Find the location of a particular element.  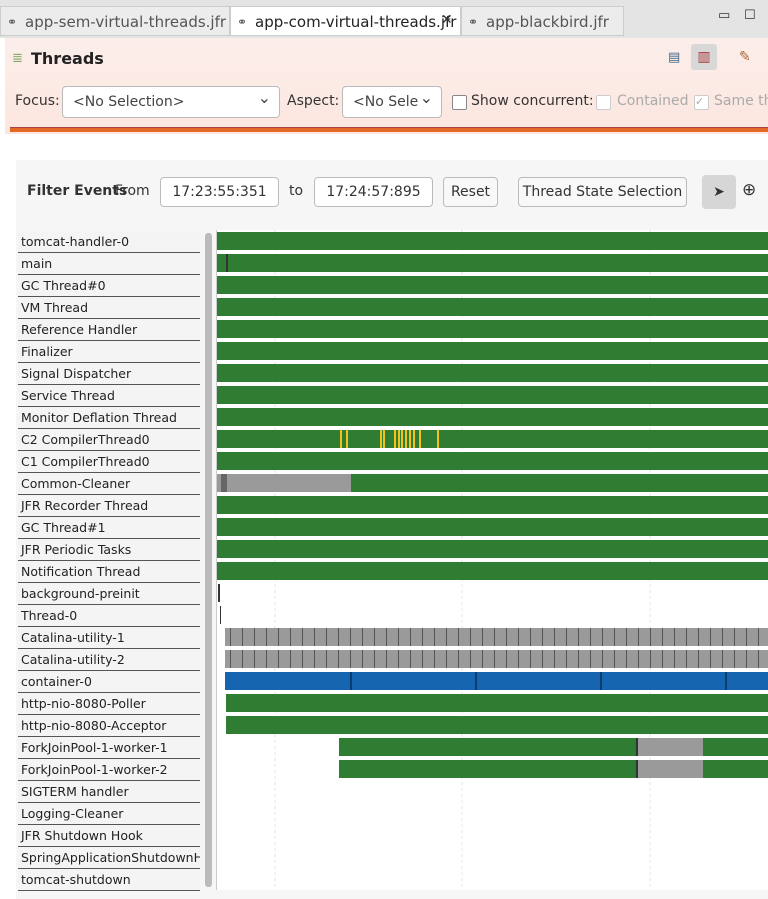

thread-name: Notification Thread is located at coordinates (109, 572).